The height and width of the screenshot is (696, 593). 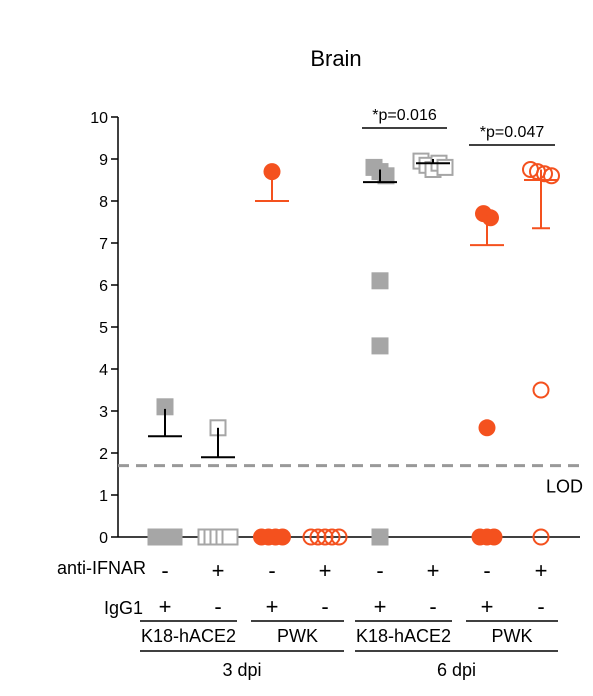 What do you see at coordinates (404, 115) in the screenshot?
I see `significance-label: *p=0.016` at bounding box center [404, 115].